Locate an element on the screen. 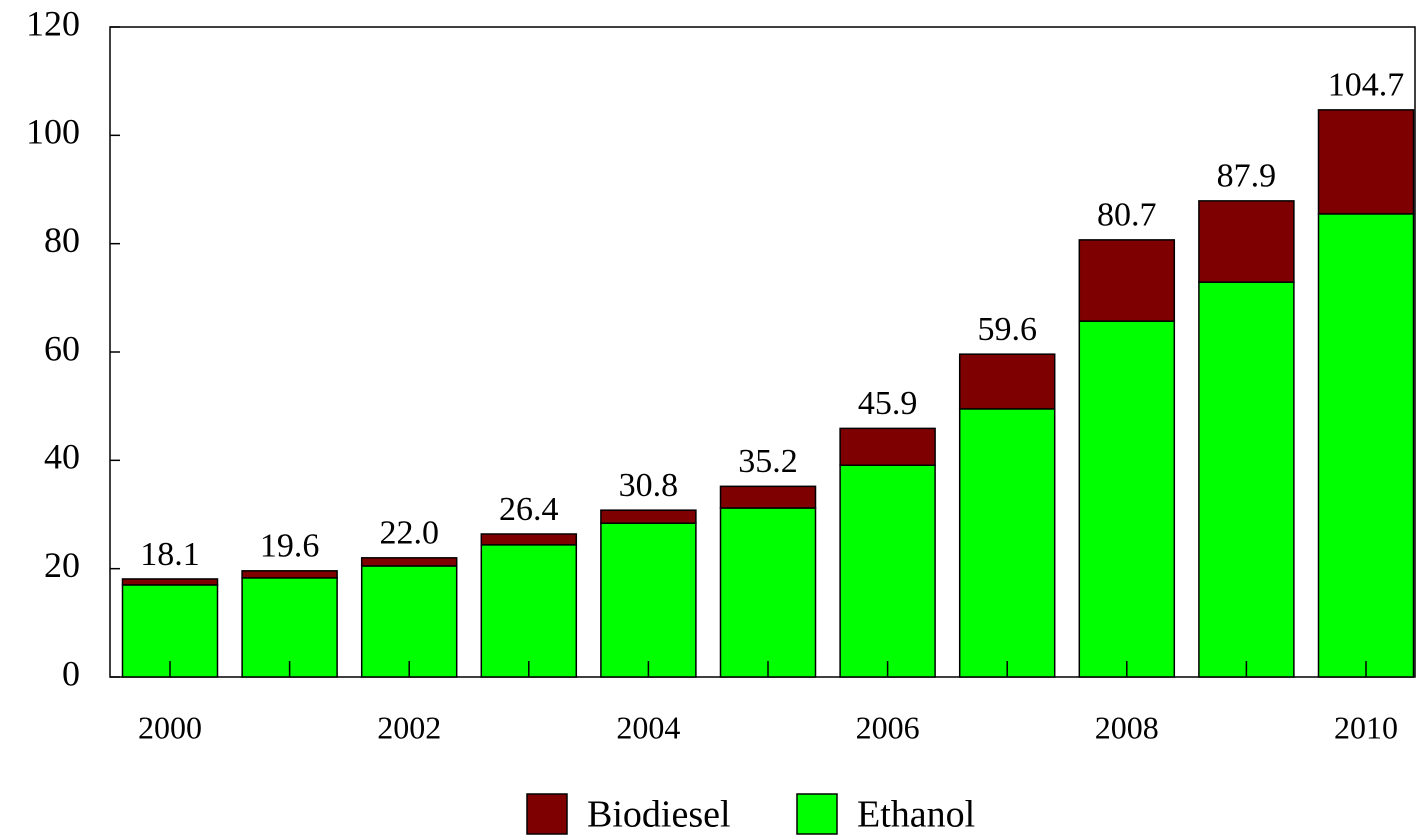  y-tick-label: 60 is located at coordinates (62, 348).